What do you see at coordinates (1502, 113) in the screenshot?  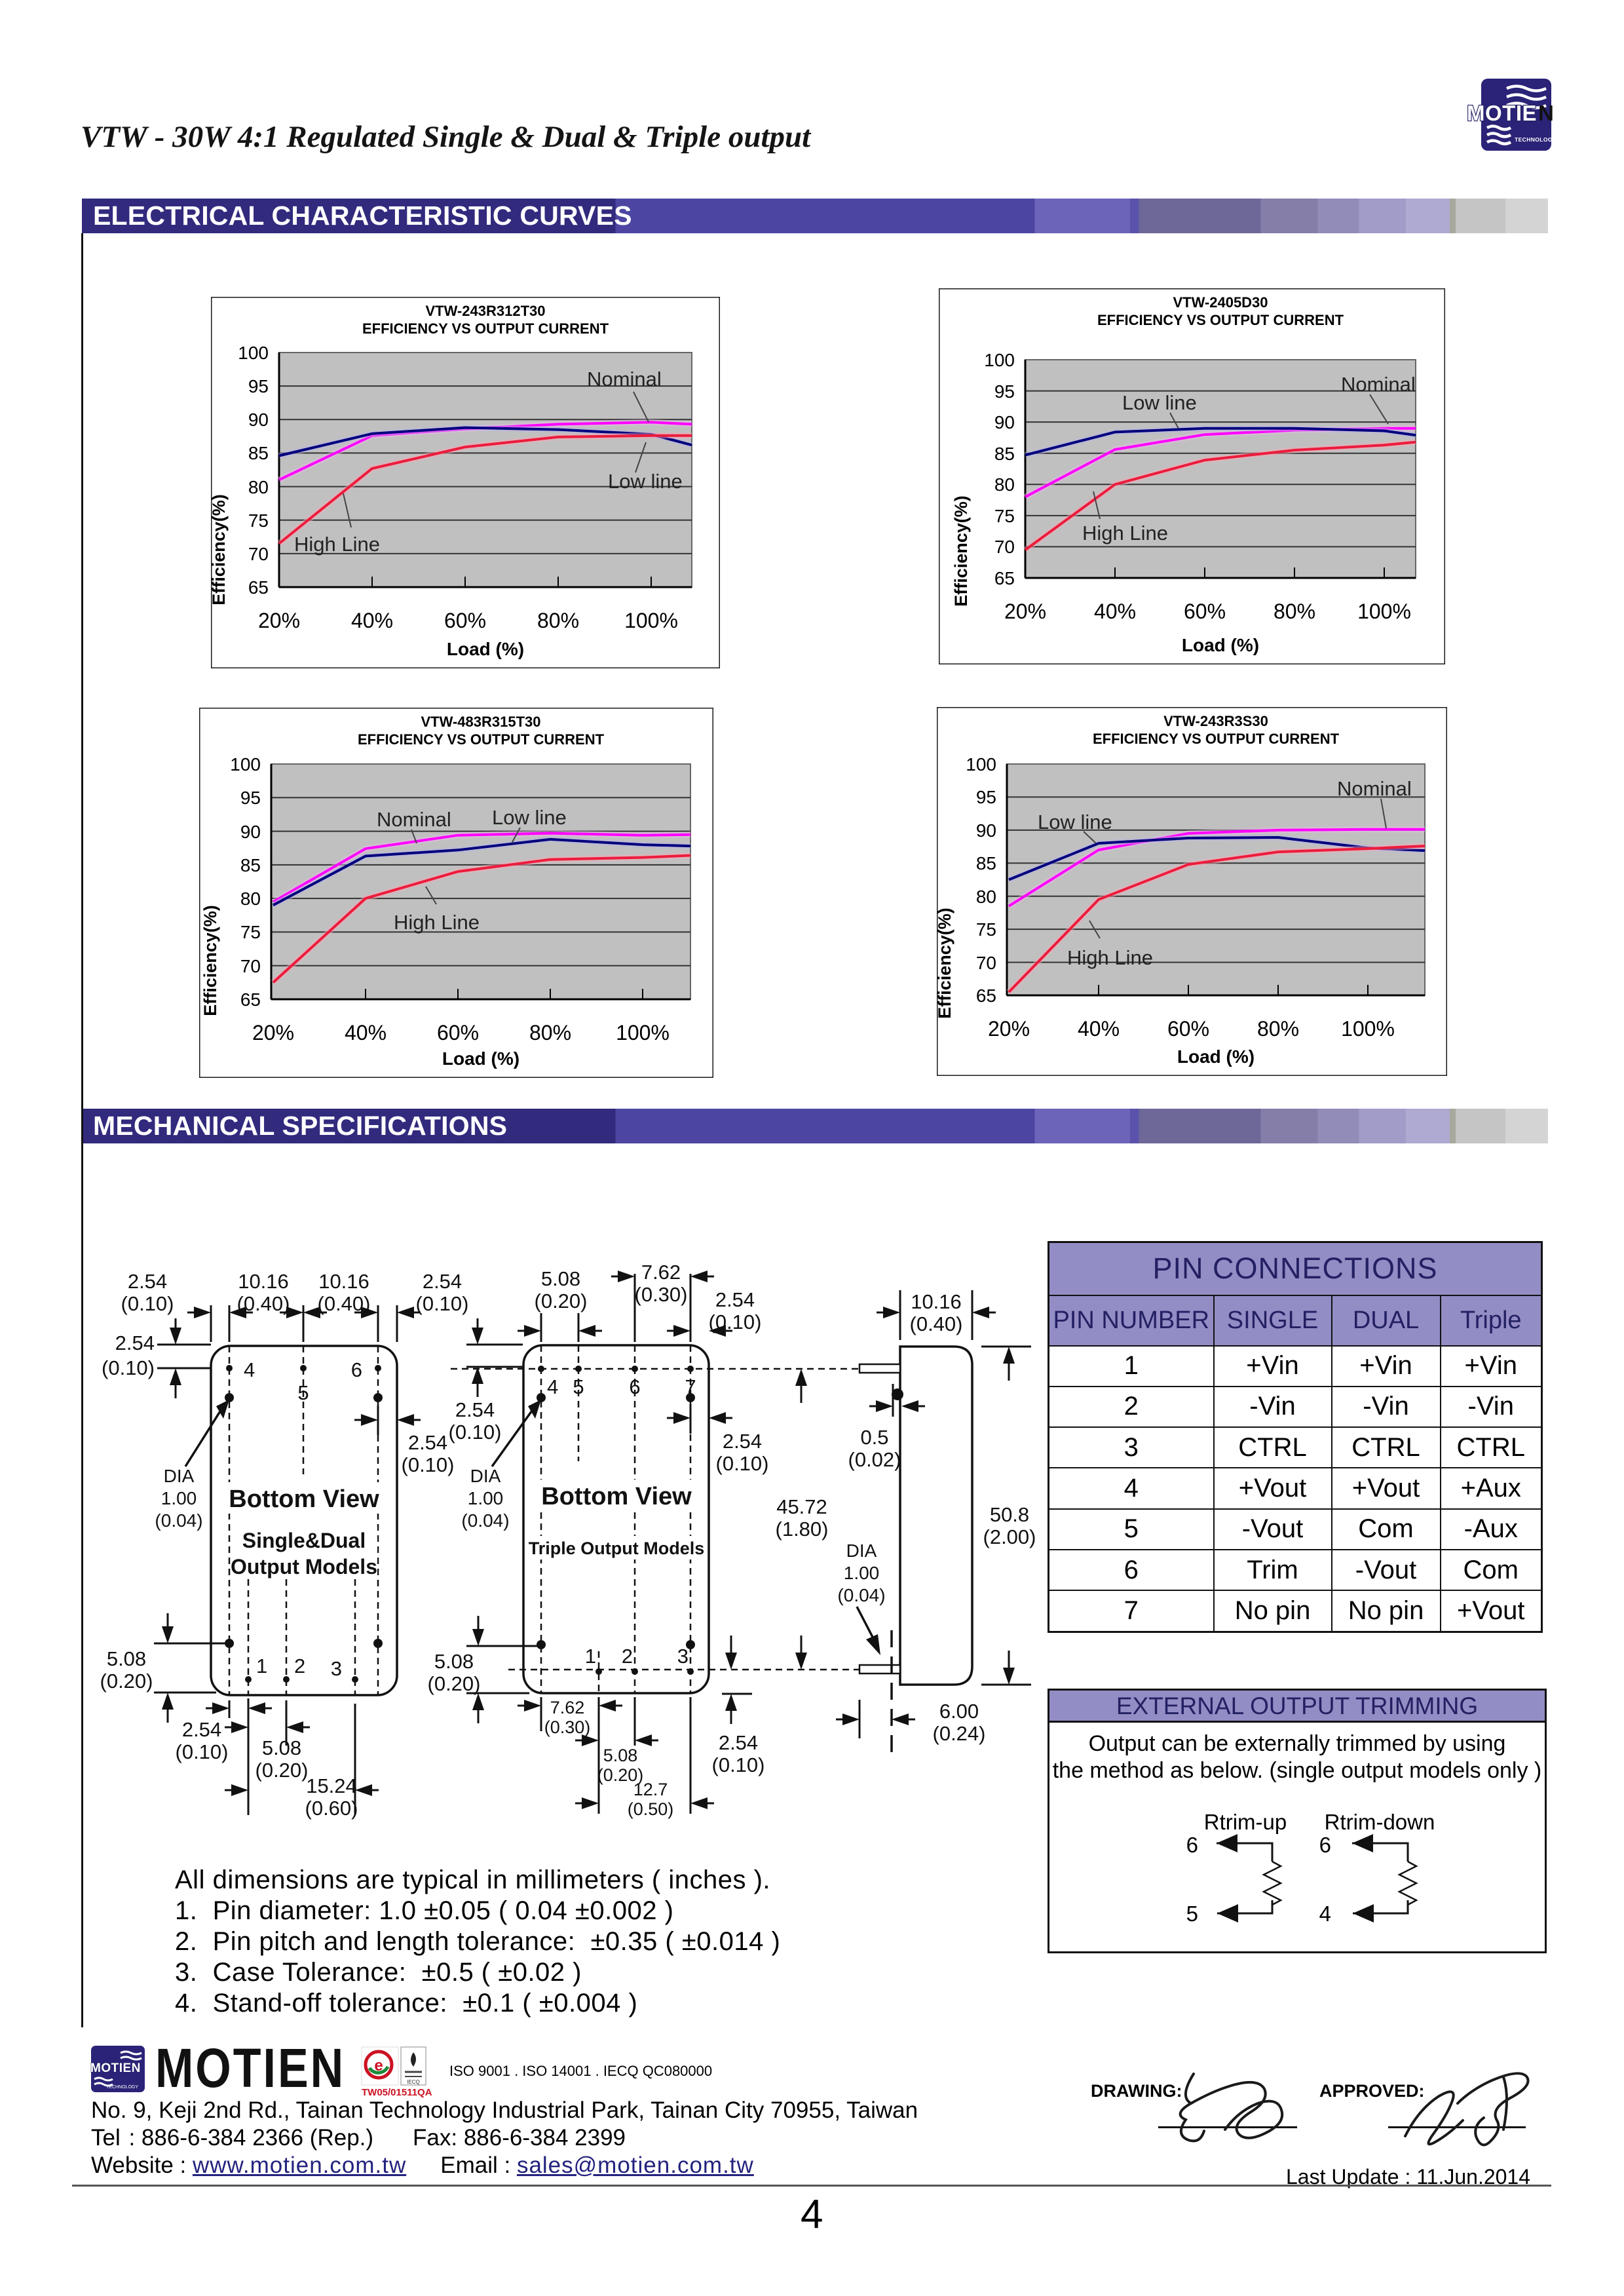 I see `svg-text: MOTIE` at bounding box center [1502, 113].